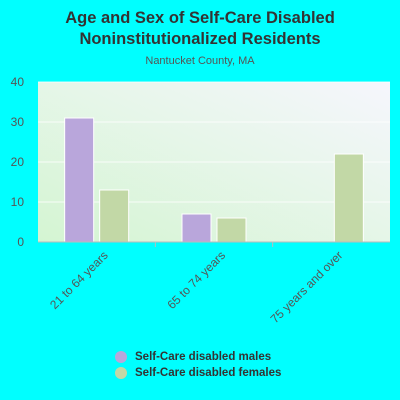  What do you see at coordinates (200, 61) in the screenshot?
I see `chart-subtitle: Nantucket County, MA` at bounding box center [200, 61].